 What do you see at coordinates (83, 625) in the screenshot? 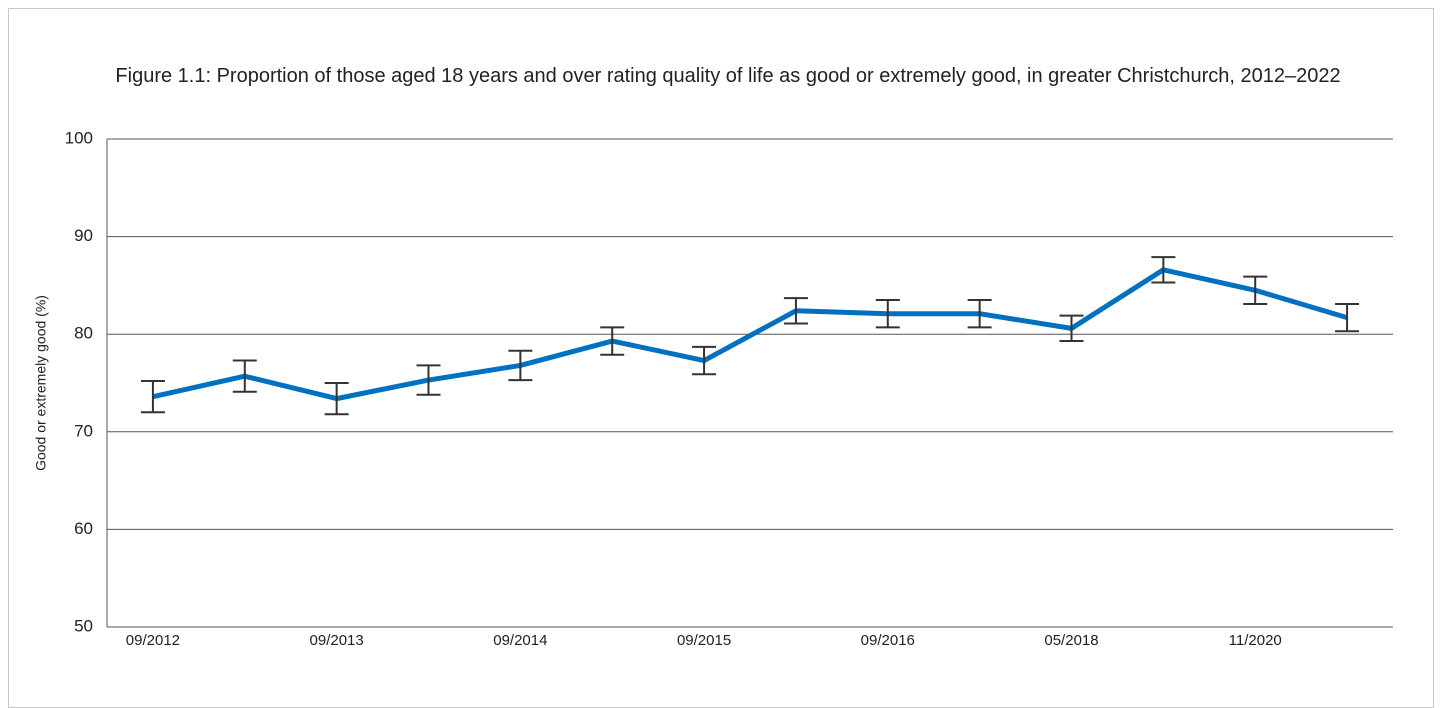
I see `y-tick-label: 50` at bounding box center [83, 625].